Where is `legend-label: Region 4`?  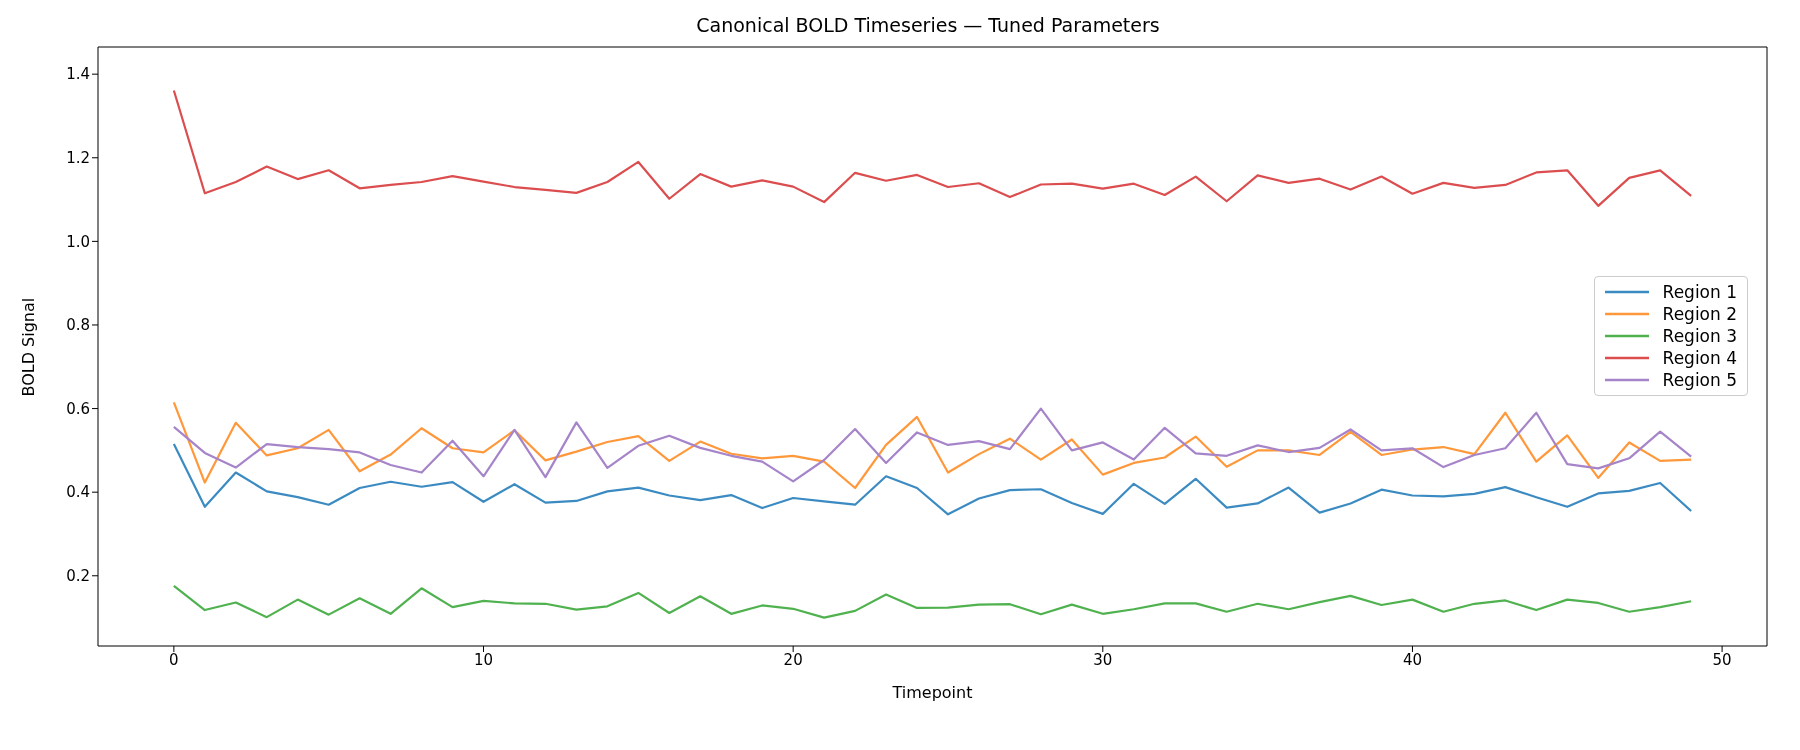
legend-label: Region 4 is located at coordinates (1699, 358).